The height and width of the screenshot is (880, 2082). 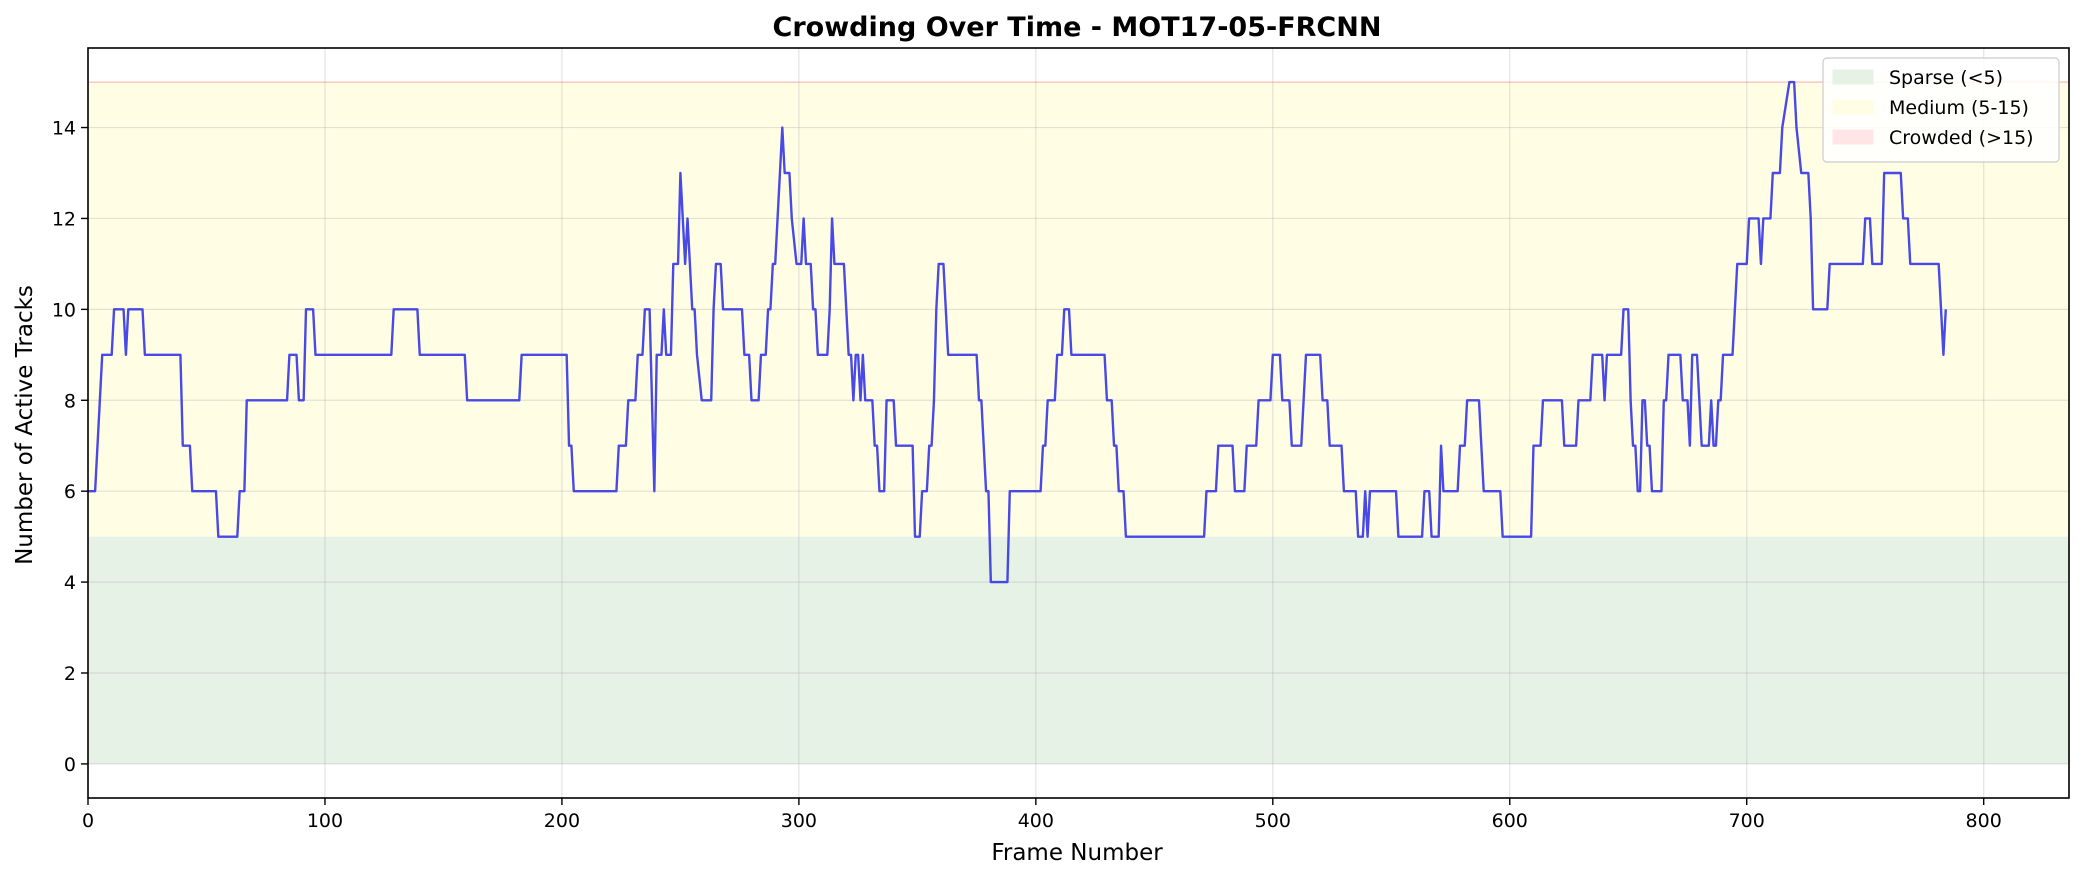 What do you see at coordinates (64, 219) in the screenshot?
I see `y-tick-label: 12` at bounding box center [64, 219].